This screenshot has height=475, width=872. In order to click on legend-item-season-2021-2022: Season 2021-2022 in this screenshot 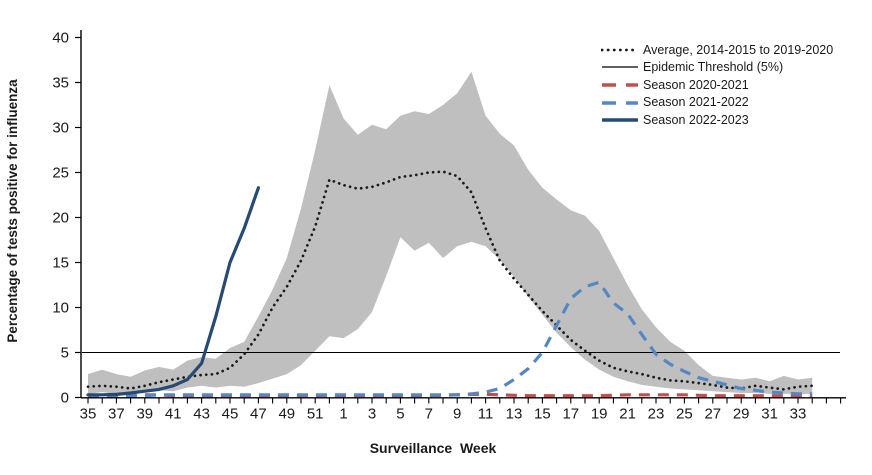, I will do `click(717, 103)`.